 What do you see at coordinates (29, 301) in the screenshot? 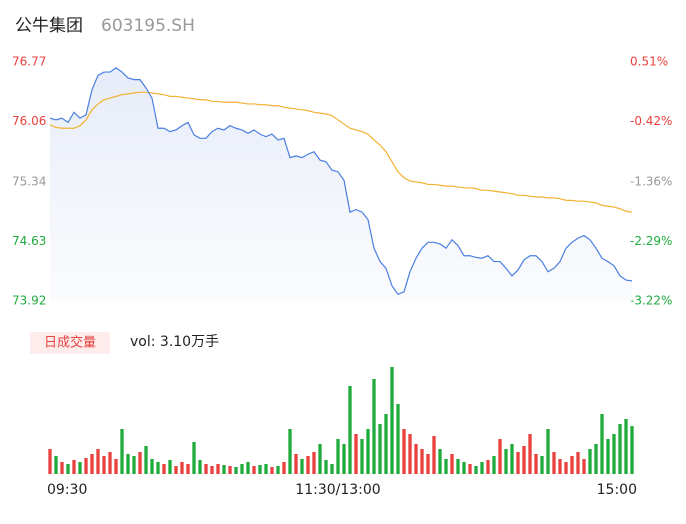
I see `y-tick-label: 73.92` at bounding box center [29, 301].